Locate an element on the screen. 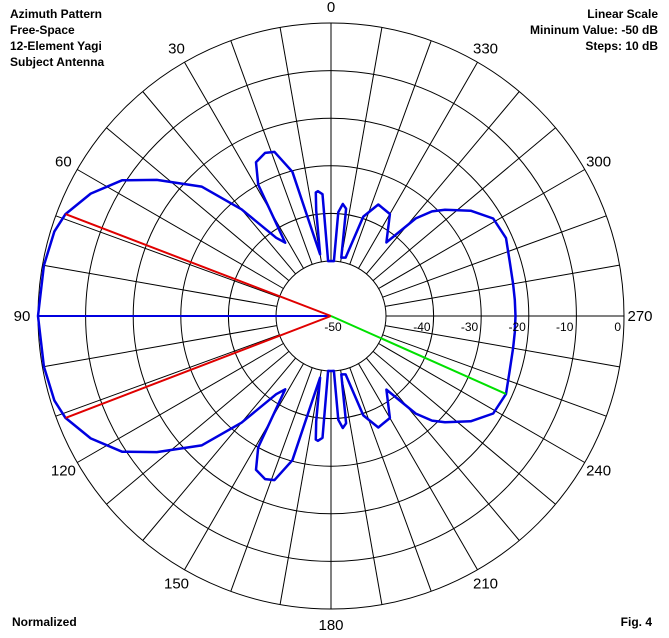  angle-label-30: 30 is located at coordinates (176, 48).